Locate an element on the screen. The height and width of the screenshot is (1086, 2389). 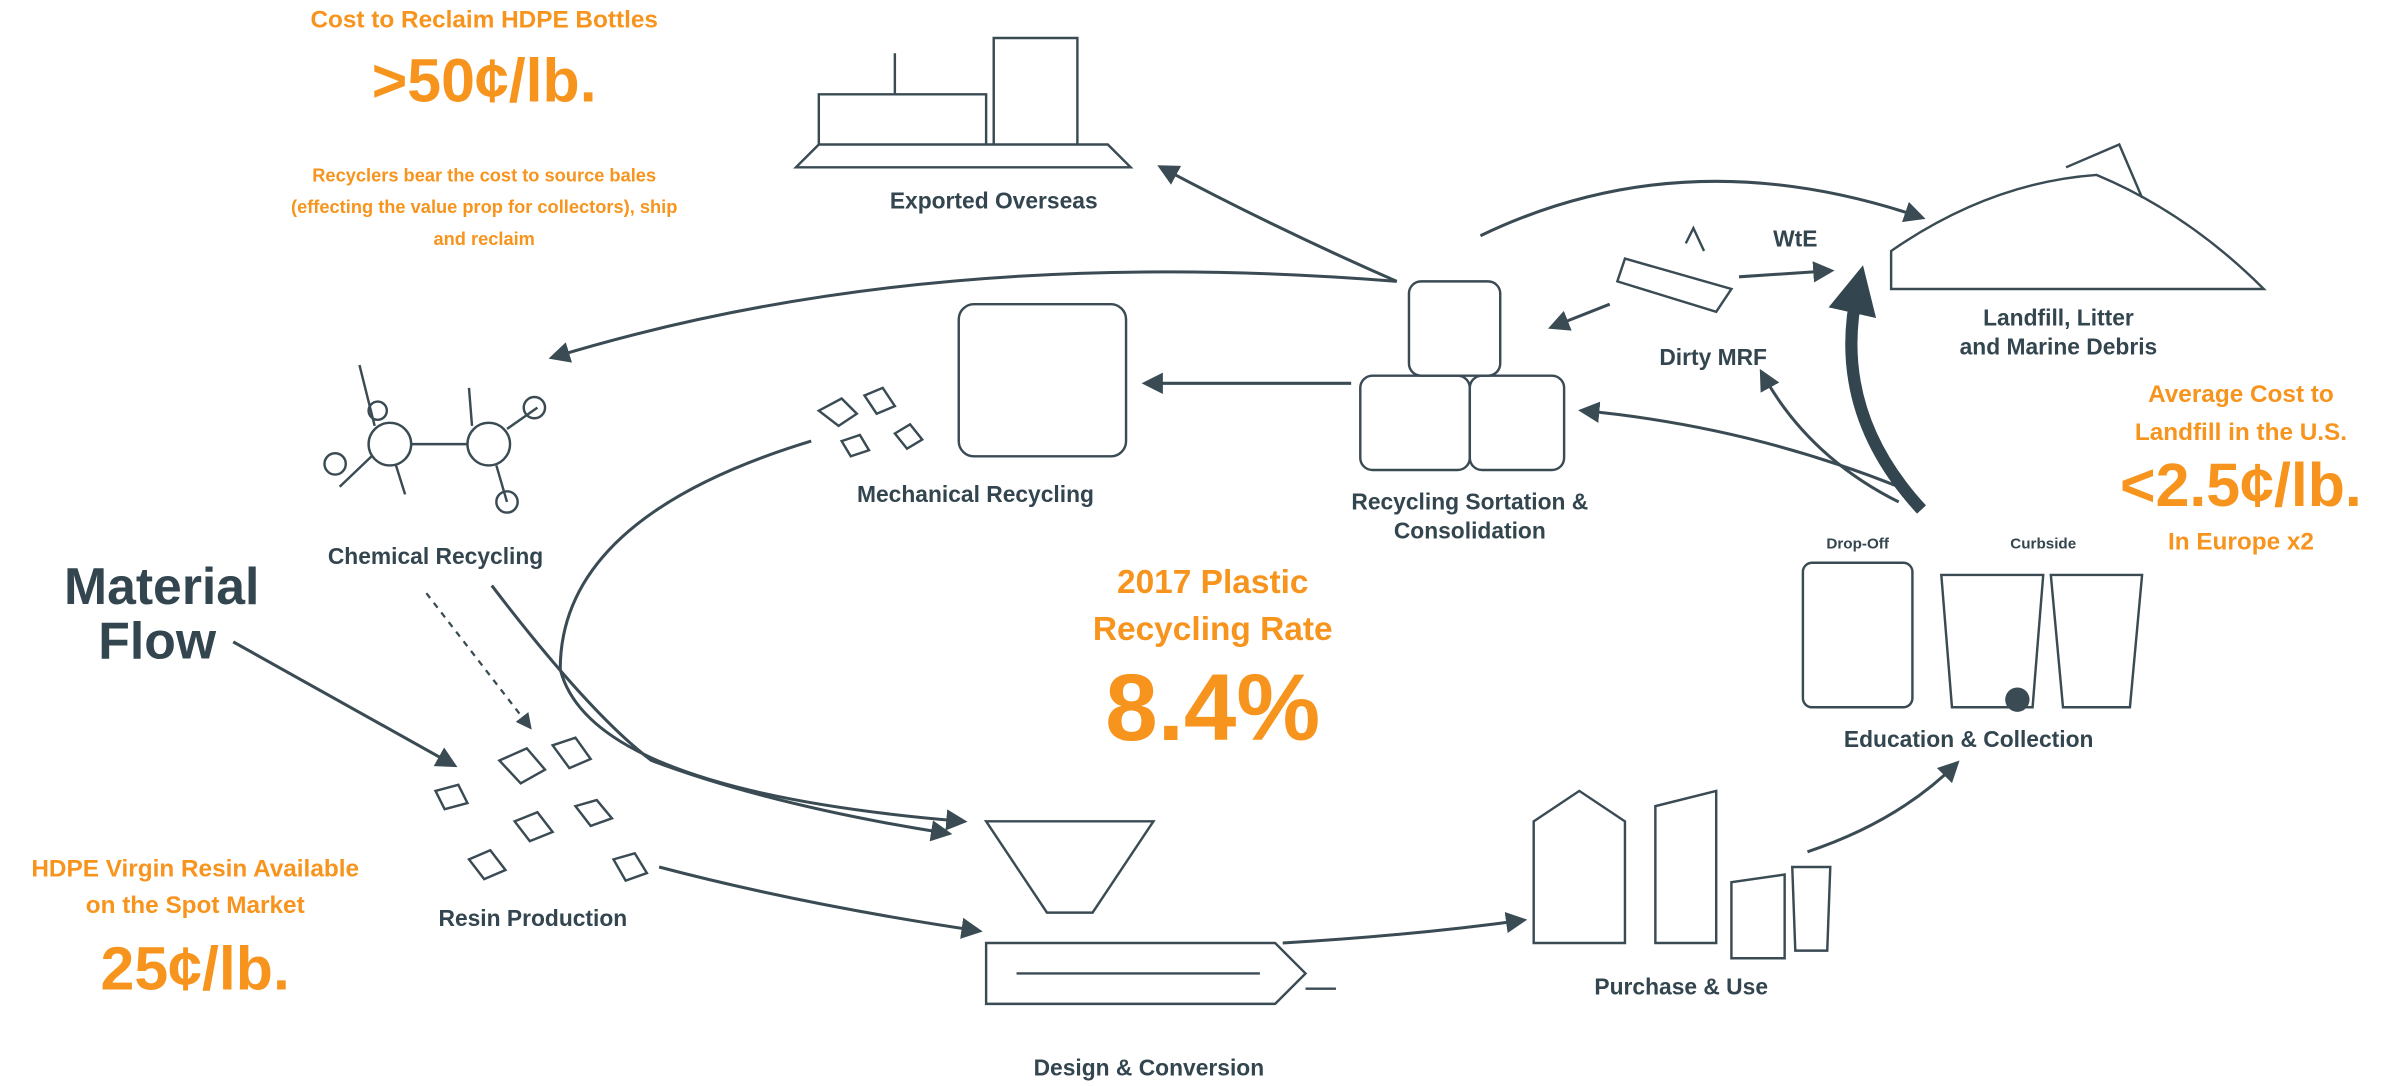
stat-heading: Recycling Rate is located at coordinates (1213, 629).